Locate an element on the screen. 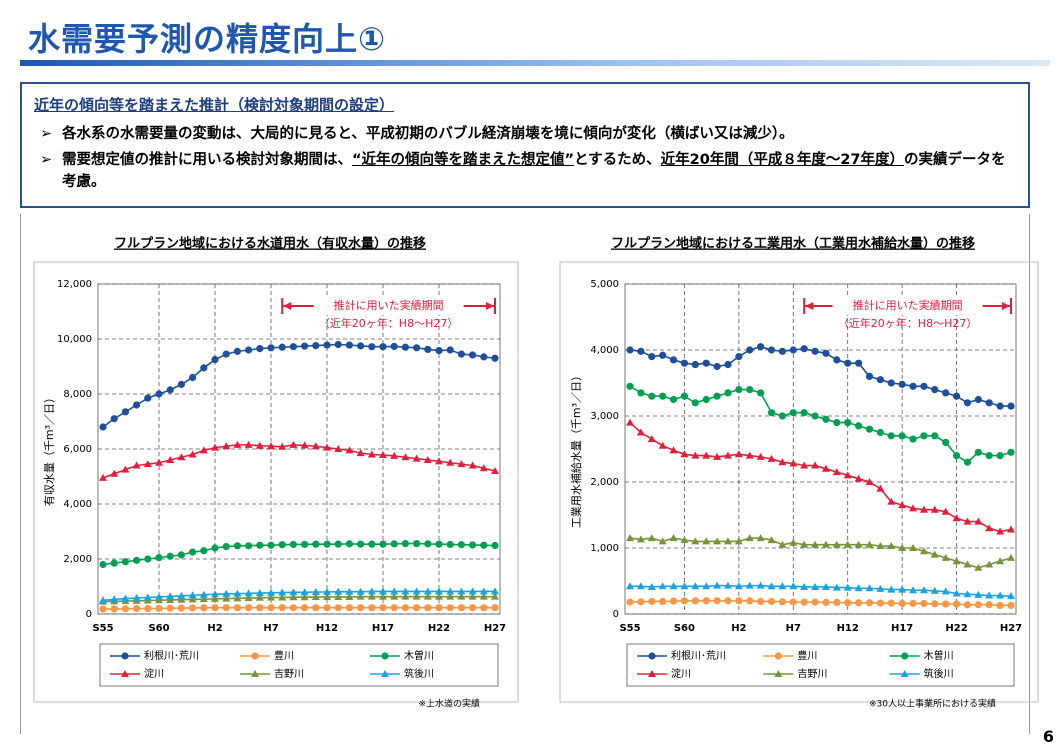 The height and width of the screenshot is (752, 1062). summary-heading: 近年の傾向等を踏まえた推計（検討対象期間の設定） is located at coordinates (214, 105).